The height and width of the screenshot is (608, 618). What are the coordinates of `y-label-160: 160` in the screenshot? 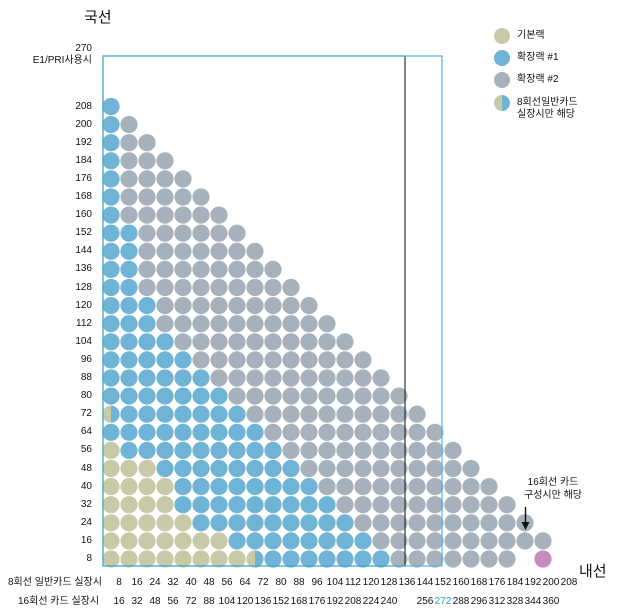 It's located at (83, 215).